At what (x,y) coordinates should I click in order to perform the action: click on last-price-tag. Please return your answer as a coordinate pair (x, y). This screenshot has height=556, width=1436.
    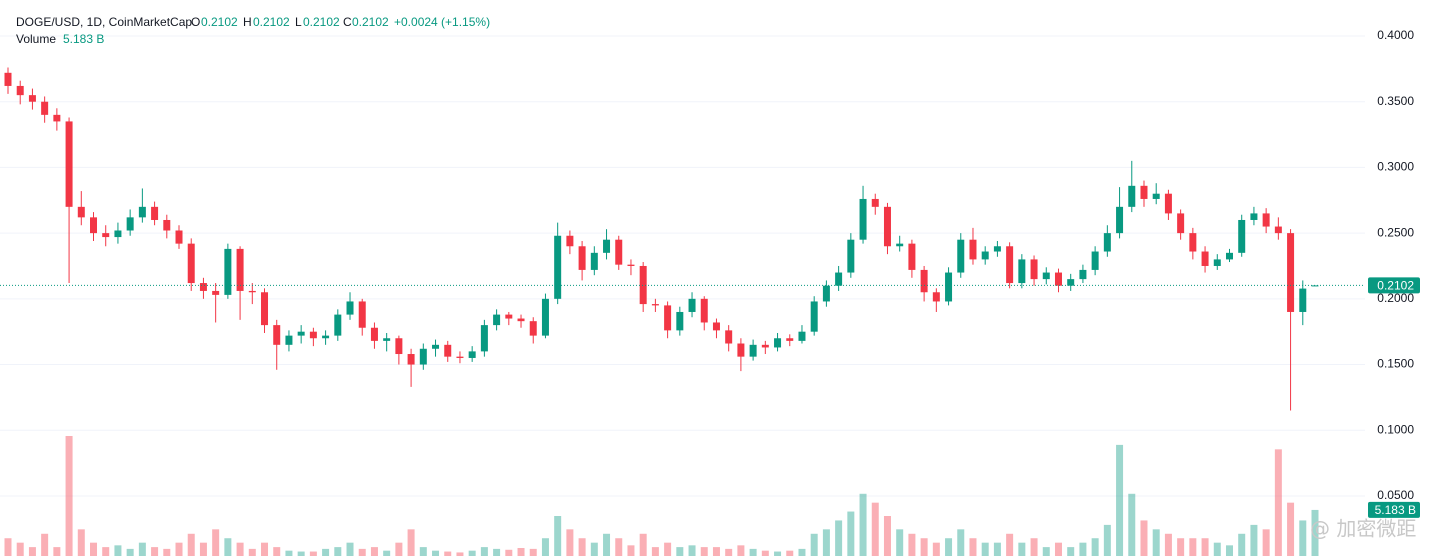
    Looking at the image, I should click on (1394, 285).